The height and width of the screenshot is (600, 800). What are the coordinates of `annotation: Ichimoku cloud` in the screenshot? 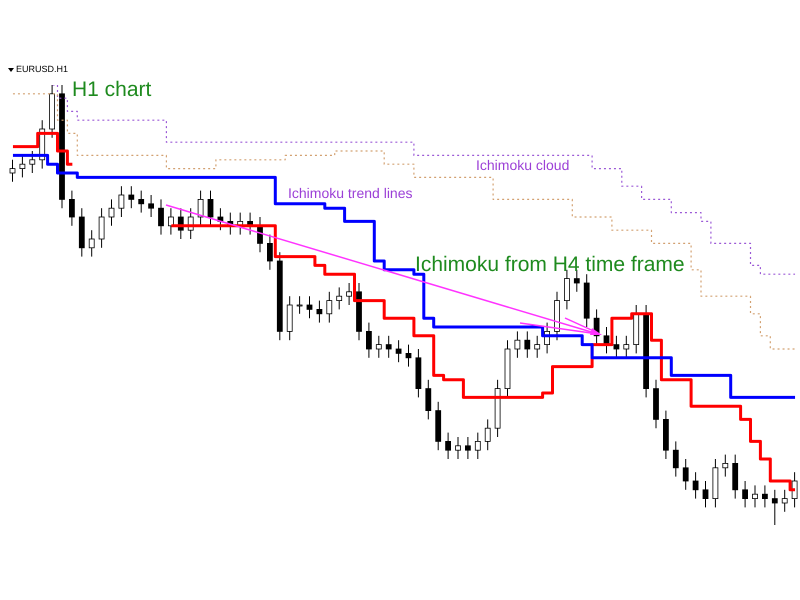 It's located at (523, 165).